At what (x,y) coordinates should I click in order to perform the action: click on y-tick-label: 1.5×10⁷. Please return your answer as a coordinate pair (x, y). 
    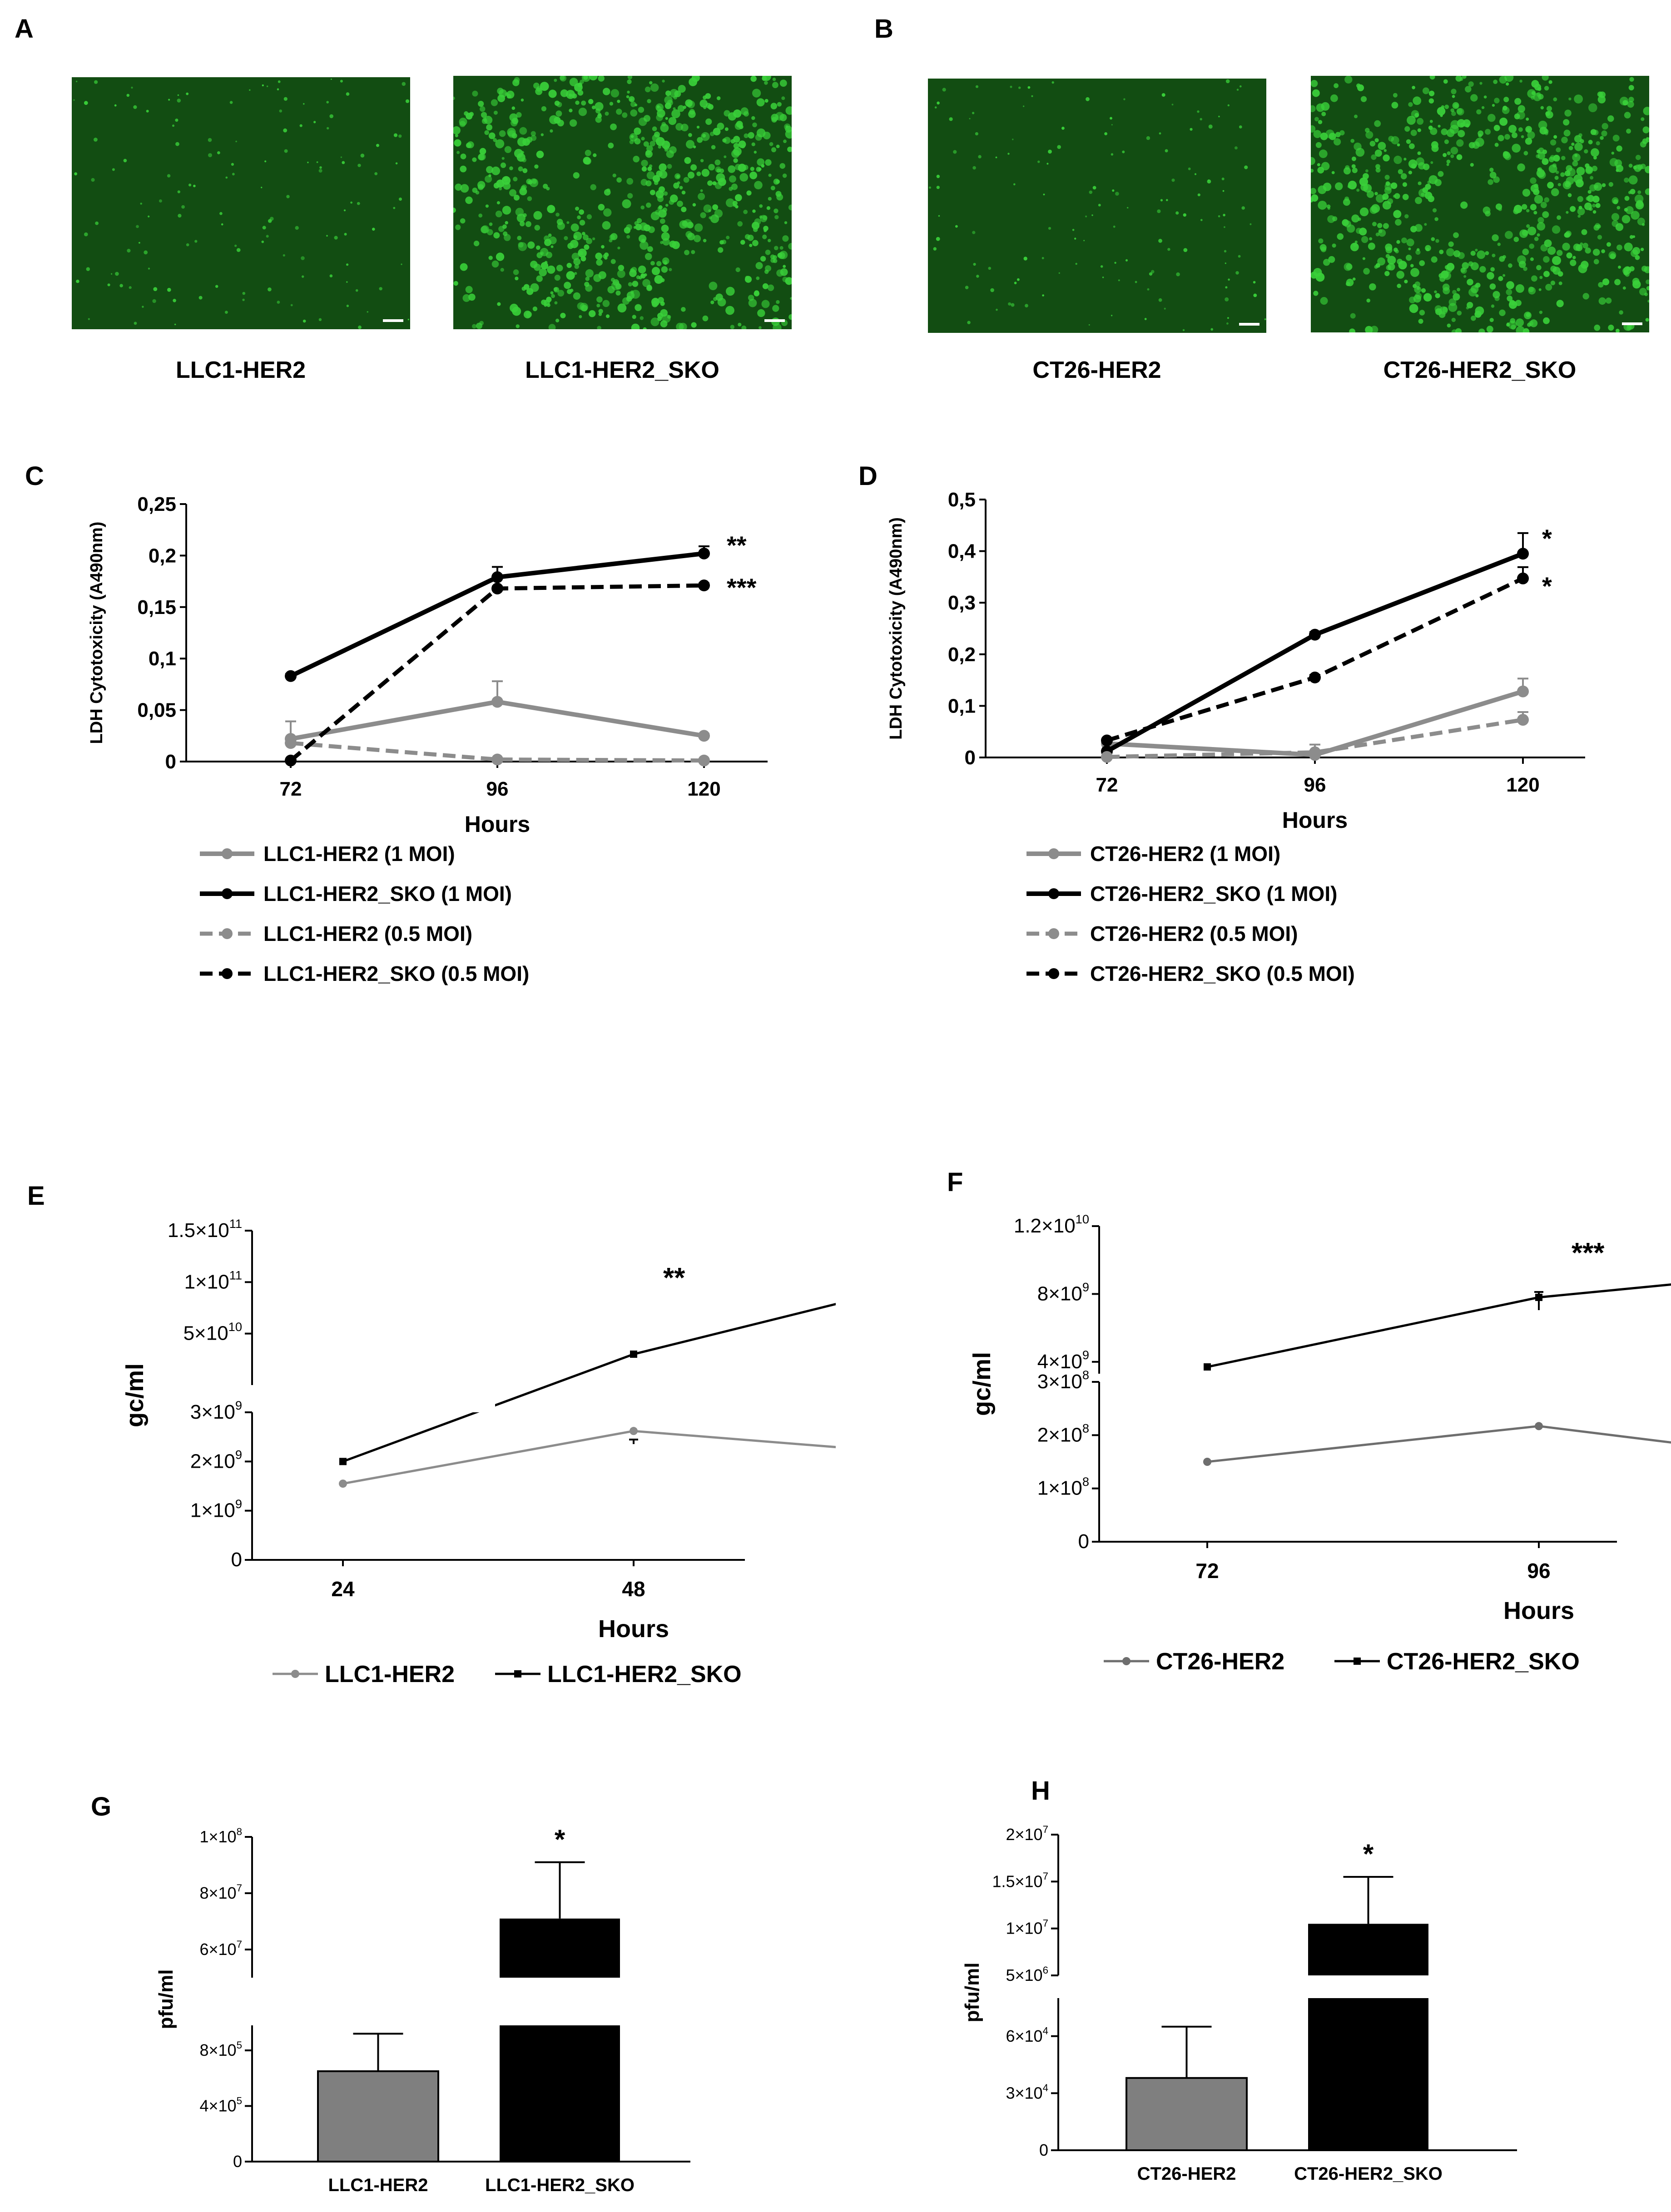
    Looking at the image, I should click on (1020, 1881).